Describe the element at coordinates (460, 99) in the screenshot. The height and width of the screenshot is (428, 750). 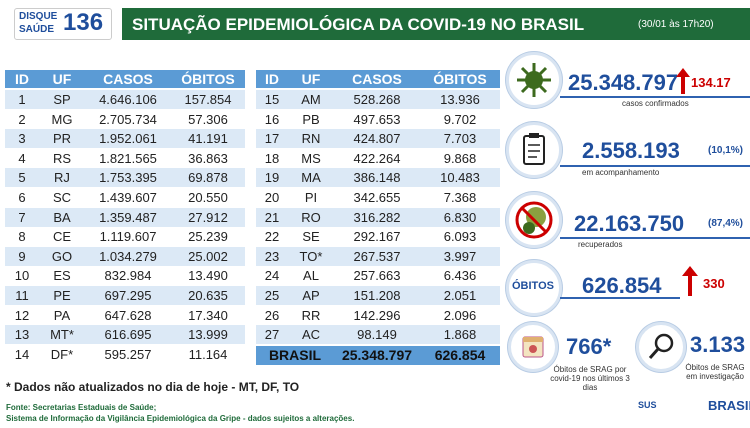
I see `table-cell: 13.936` at that location.